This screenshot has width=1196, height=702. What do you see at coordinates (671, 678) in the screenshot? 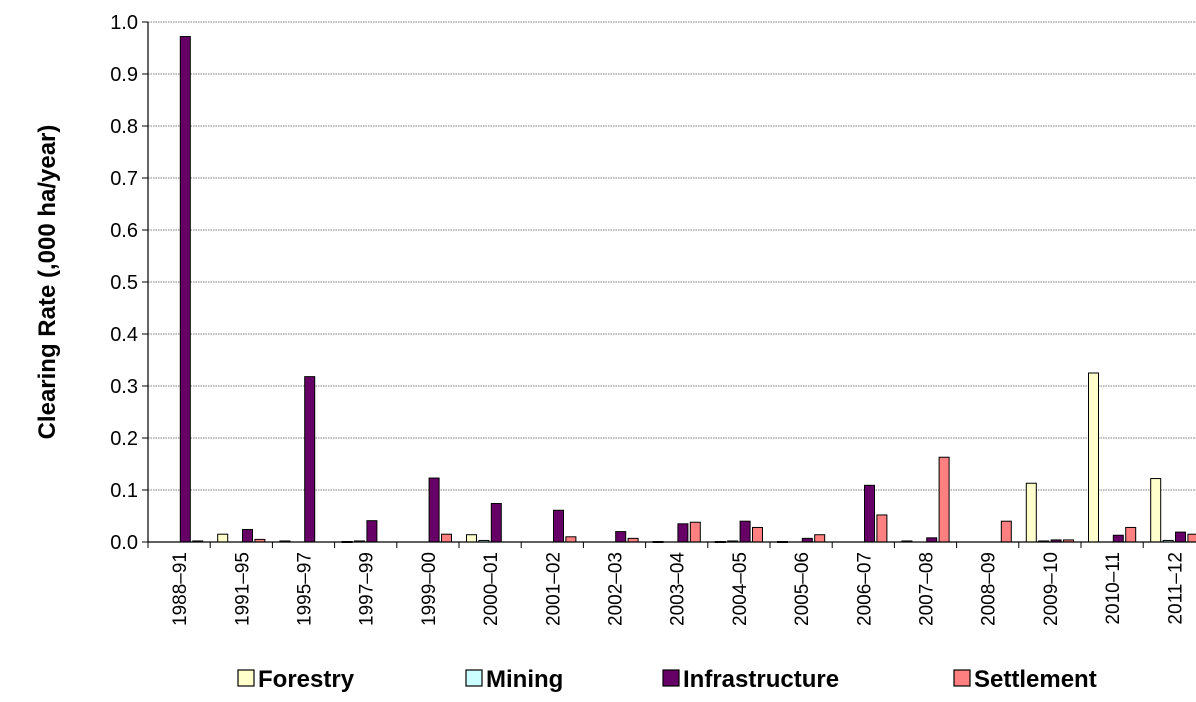
I see `legend-swatch-infrastructure` at bounding box center [671, 678].